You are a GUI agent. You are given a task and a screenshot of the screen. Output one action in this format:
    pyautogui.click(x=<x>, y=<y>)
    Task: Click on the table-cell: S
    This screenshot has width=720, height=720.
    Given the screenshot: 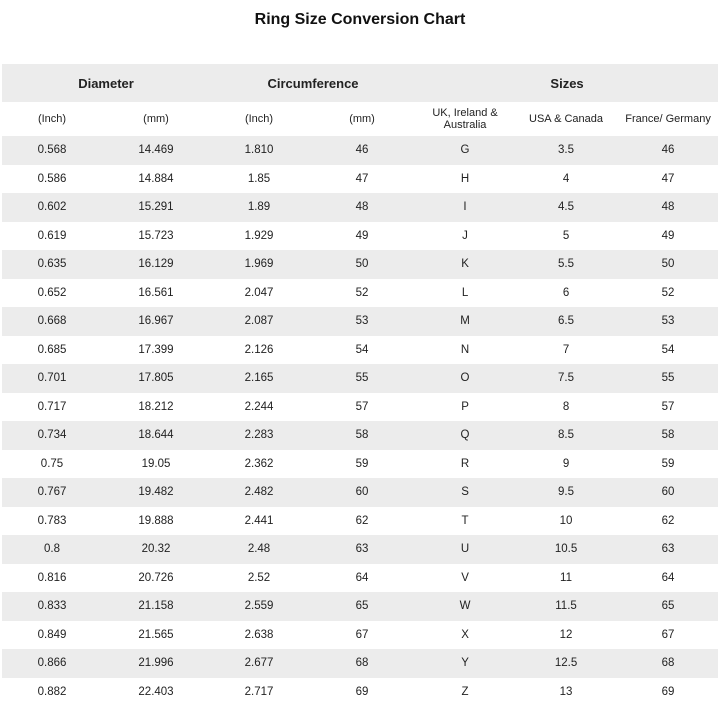 What is the action you would take?
    pyautogui.click(x=465, y=492)
    